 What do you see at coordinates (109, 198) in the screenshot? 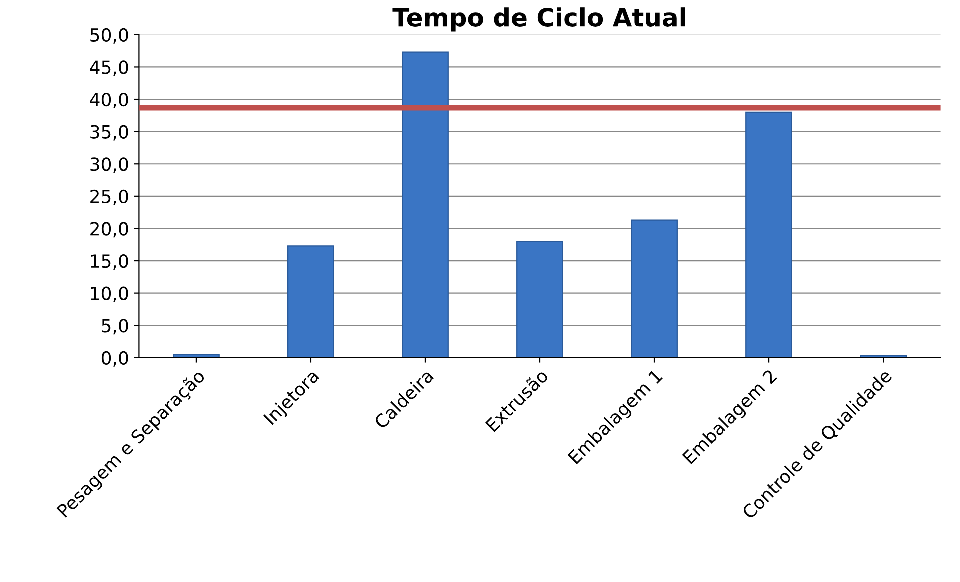
I see `y-tick-label: 25,0` at bounding box center [109, 198].